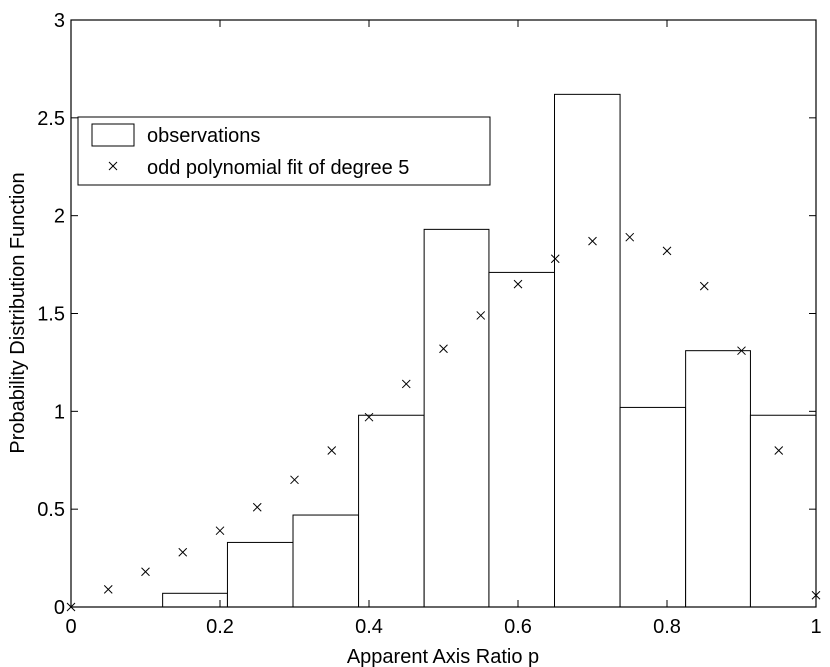  Describe the element at coordinates (70, 627) in the screenshot. I see `x-tick-label: 0` at that location.